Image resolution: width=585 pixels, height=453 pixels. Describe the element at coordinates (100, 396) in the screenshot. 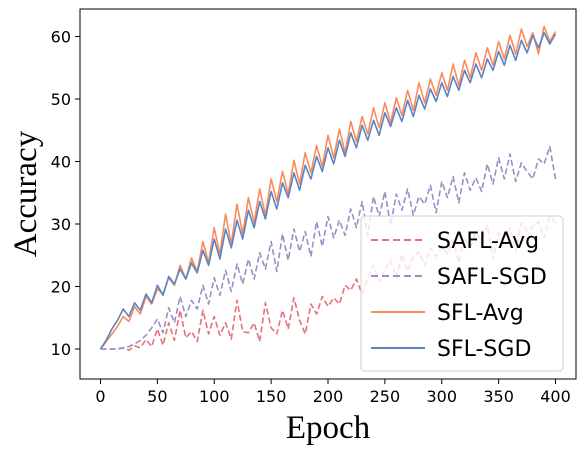

I see `x-tick-label: 0` at that location.